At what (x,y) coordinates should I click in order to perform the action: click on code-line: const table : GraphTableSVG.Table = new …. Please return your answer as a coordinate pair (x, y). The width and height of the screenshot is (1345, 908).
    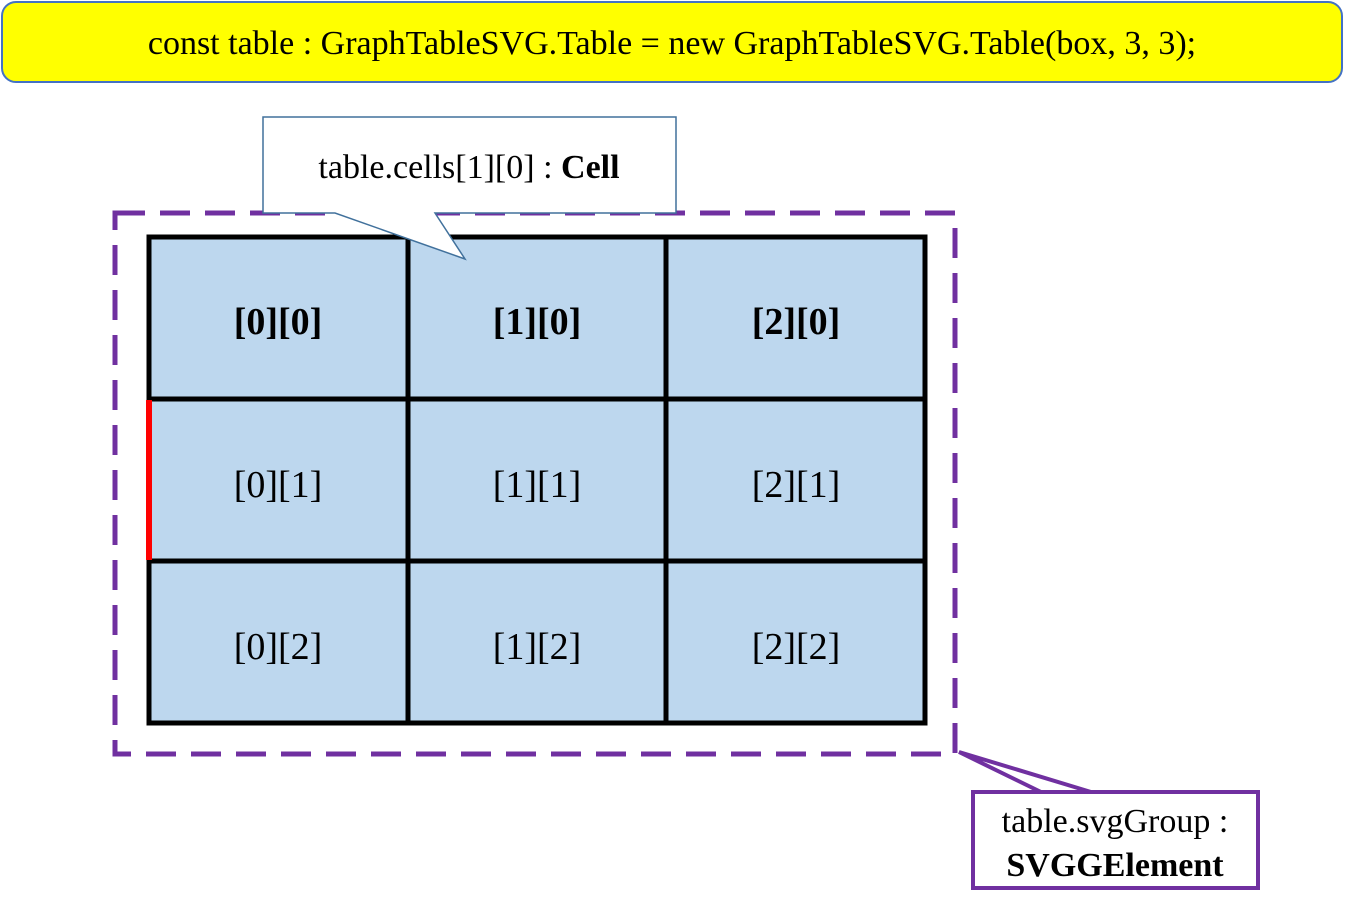
    Looking at the image, I should click on (672, 43).